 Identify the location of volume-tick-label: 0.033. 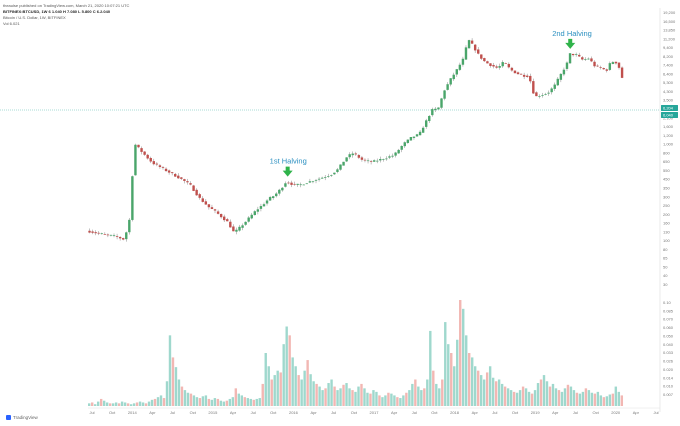
(668, 352).